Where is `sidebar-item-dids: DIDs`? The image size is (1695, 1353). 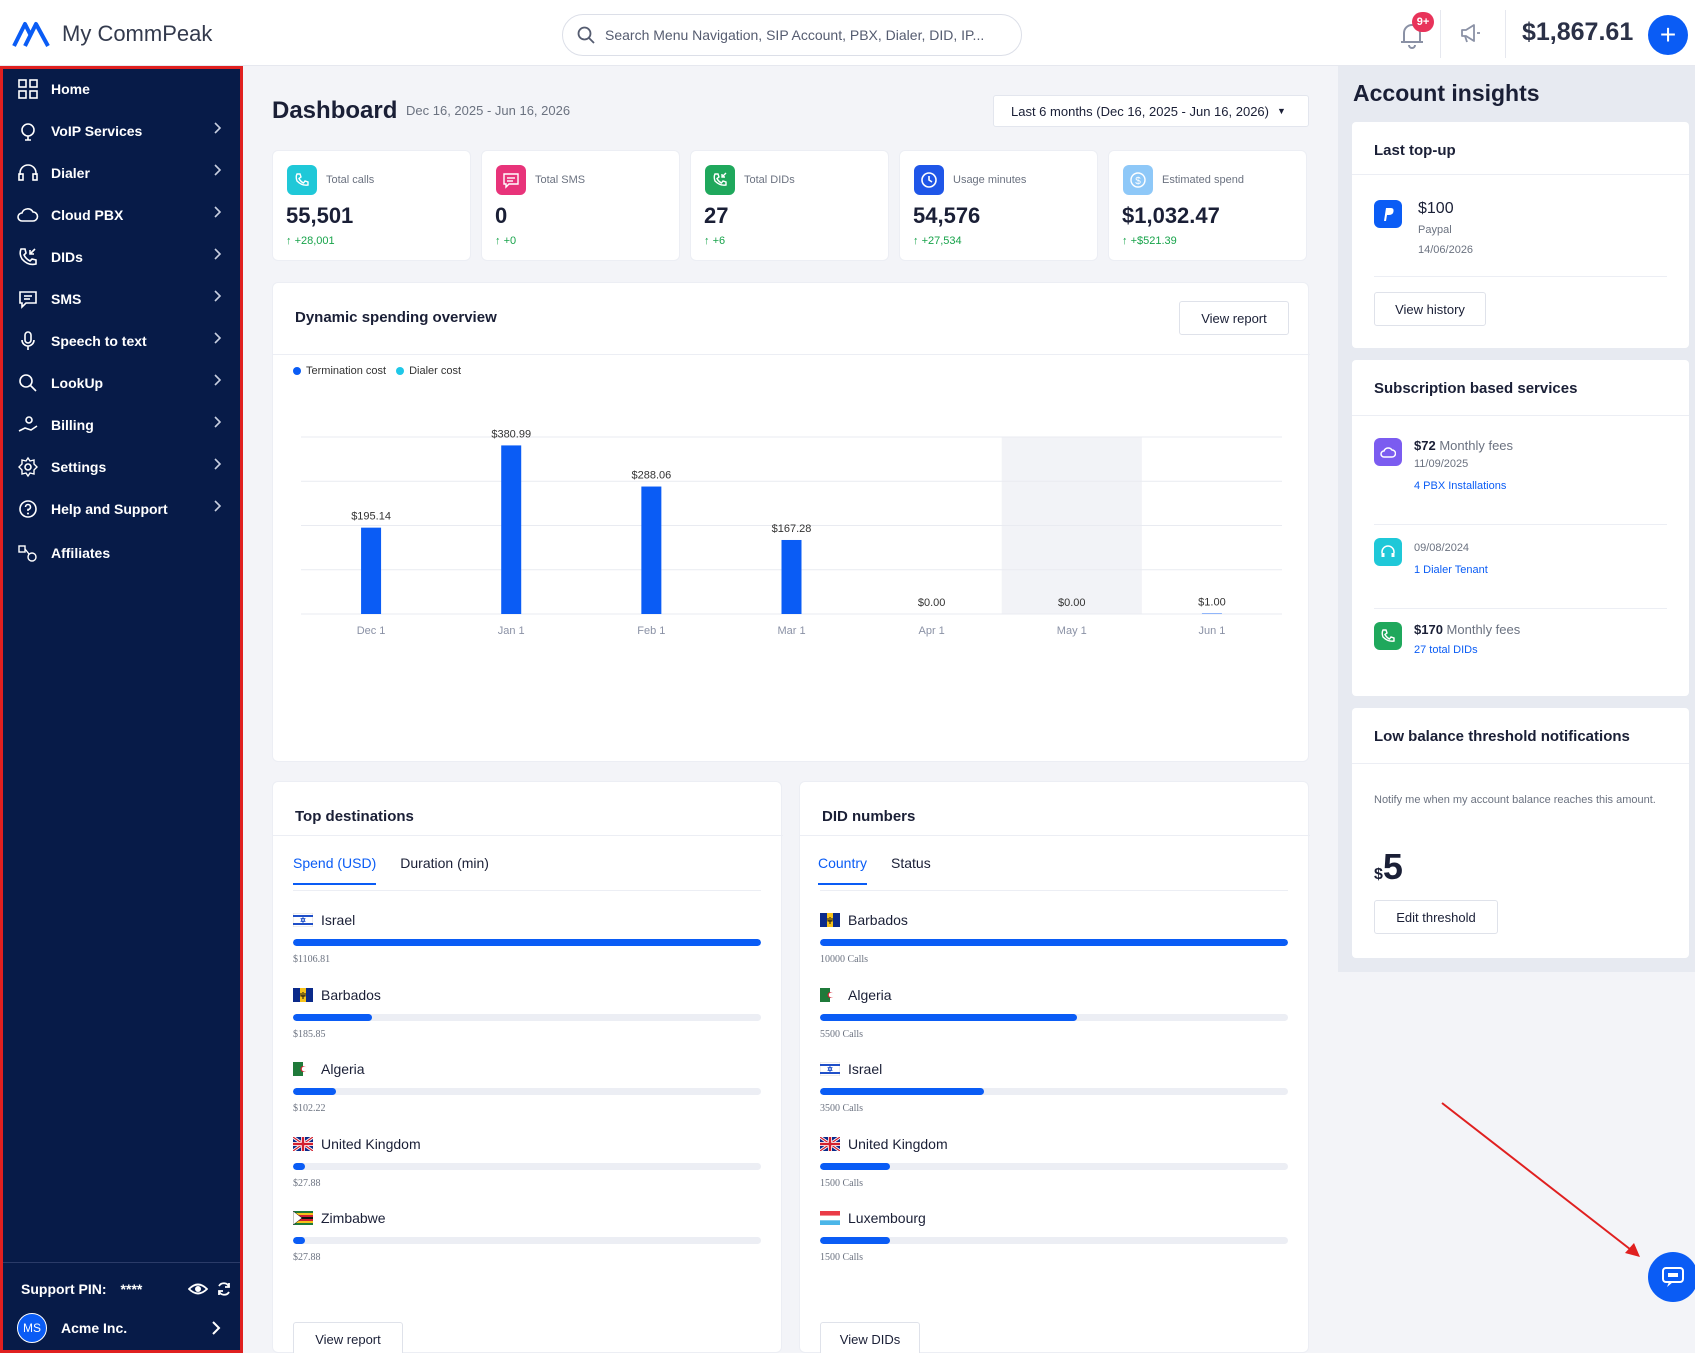 sidebar-item-dids: DIDs is located at coordinates (121, 257).